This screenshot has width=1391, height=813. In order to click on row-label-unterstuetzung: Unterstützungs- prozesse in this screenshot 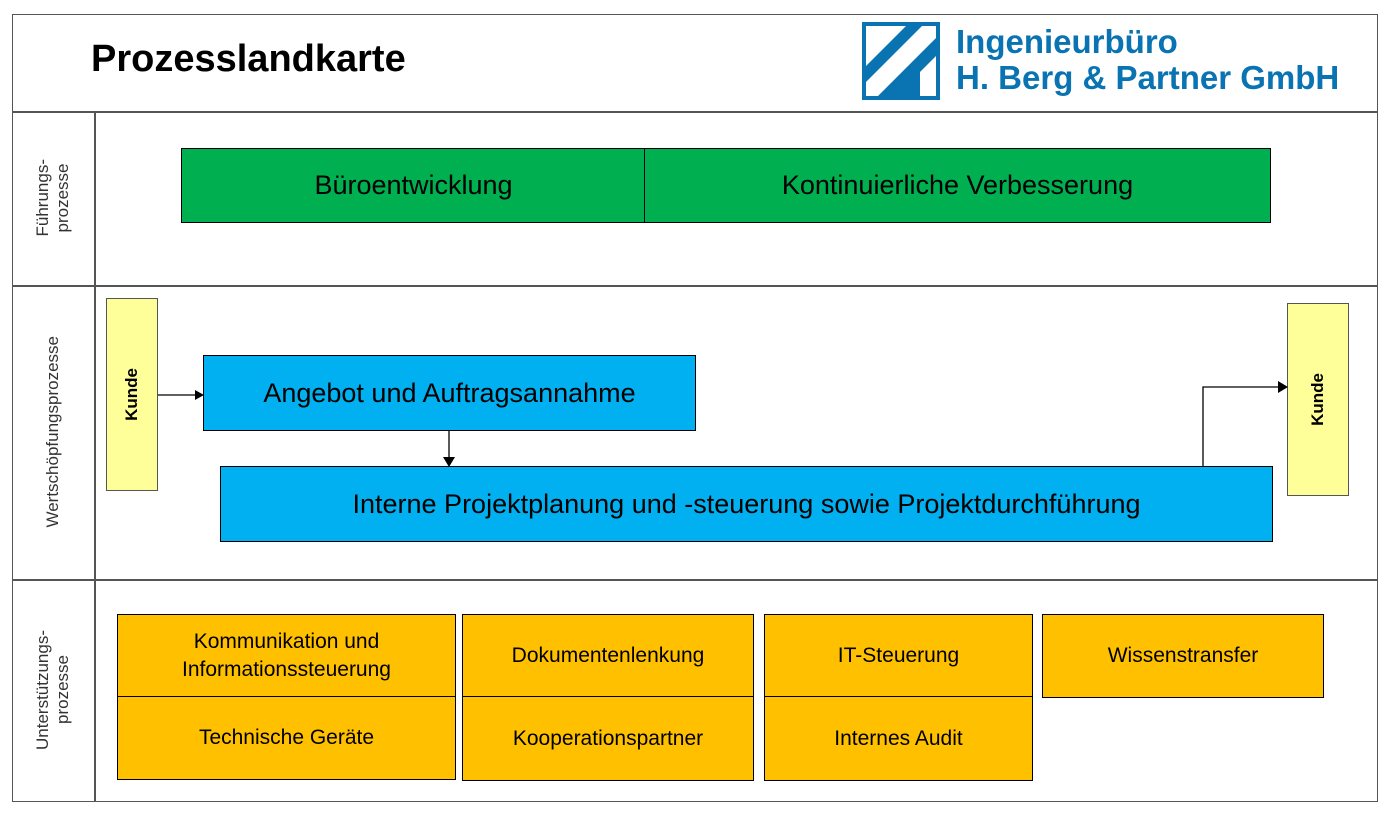, I will do `click(53, 690)`.